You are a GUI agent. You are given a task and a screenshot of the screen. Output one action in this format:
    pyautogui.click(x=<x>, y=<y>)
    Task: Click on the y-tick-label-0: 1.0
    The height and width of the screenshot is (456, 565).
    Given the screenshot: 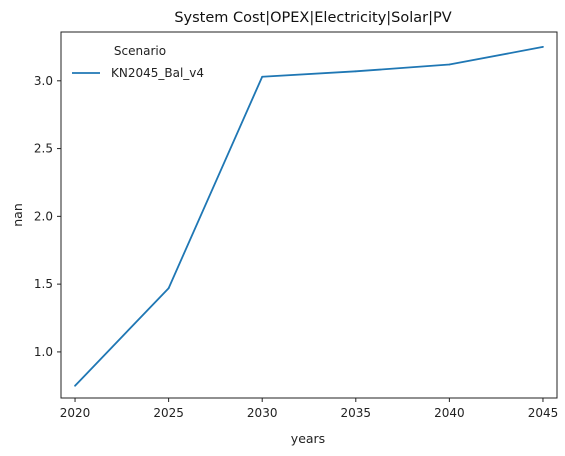 What is the action you would take?
    pyautogui.click(x=43, y=352)
    